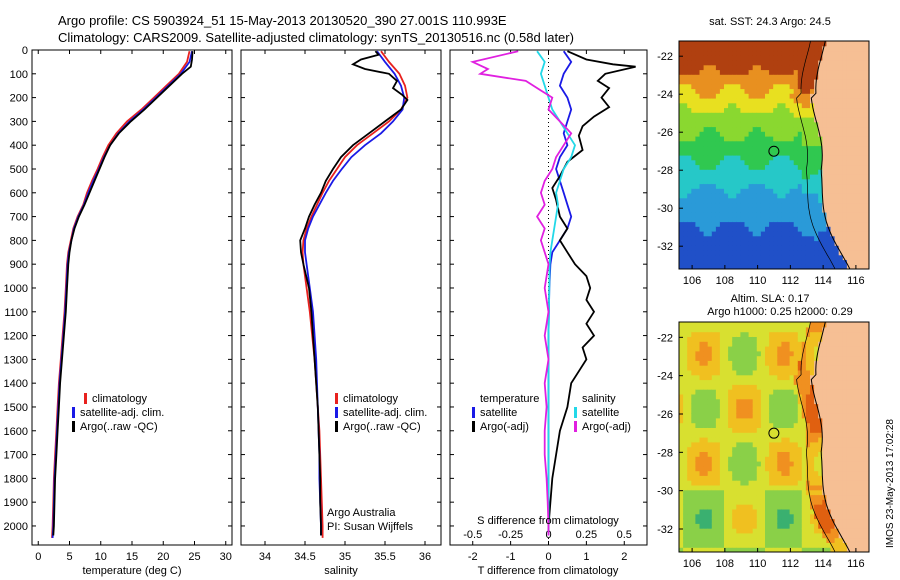  What do you see at coordinates (774, 437) in the screenshot?
I see `sla-map` at bounding box center [774, 437].